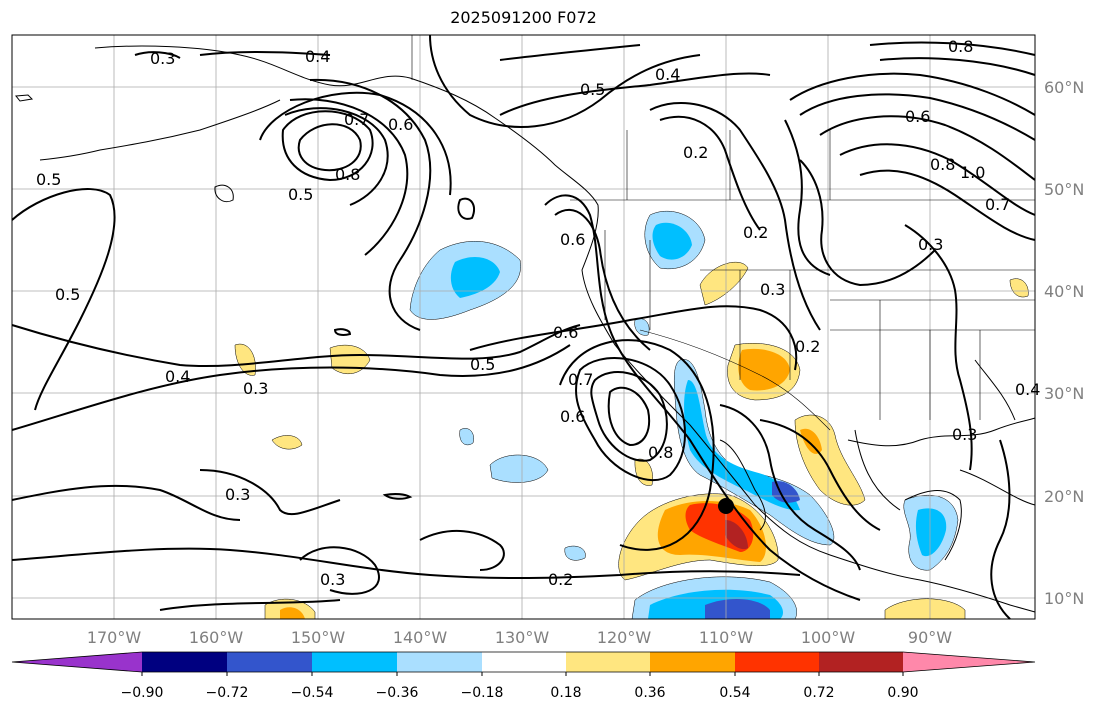 Image resolution: width=1105 pixels, height=712 pixels. Describe the element at coordinates (902, 693) in the screenshot. I see `colorbar-tick-label: 0.90` at that location.